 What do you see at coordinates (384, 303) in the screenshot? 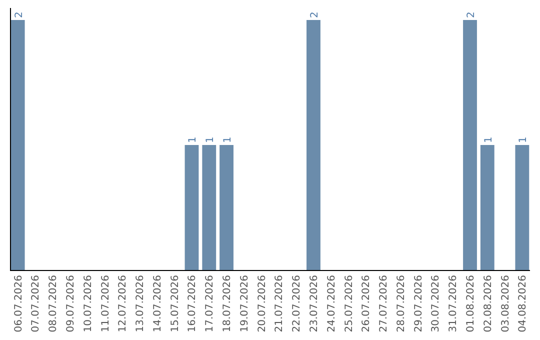
I see `x-tick-label: 27.07.2026` at bounding box center [384, 303].